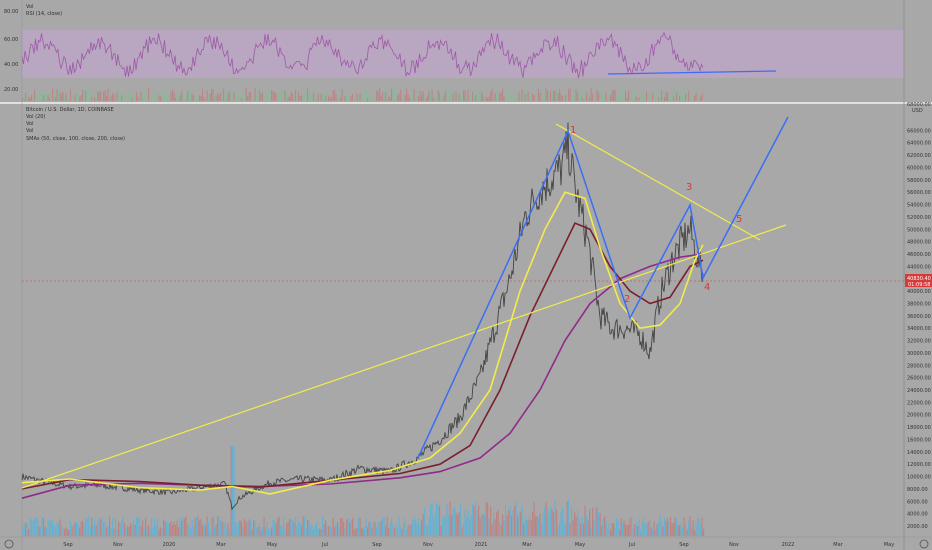 This screenshot has width=932, height=550. I want to click on descending-trendline, so click(658, 182).